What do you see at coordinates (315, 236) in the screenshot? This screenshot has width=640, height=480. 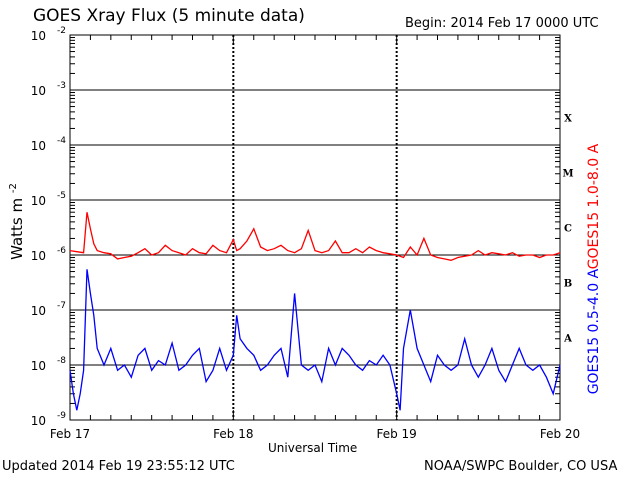 I see `series-line` at bounding box center [315, 236].